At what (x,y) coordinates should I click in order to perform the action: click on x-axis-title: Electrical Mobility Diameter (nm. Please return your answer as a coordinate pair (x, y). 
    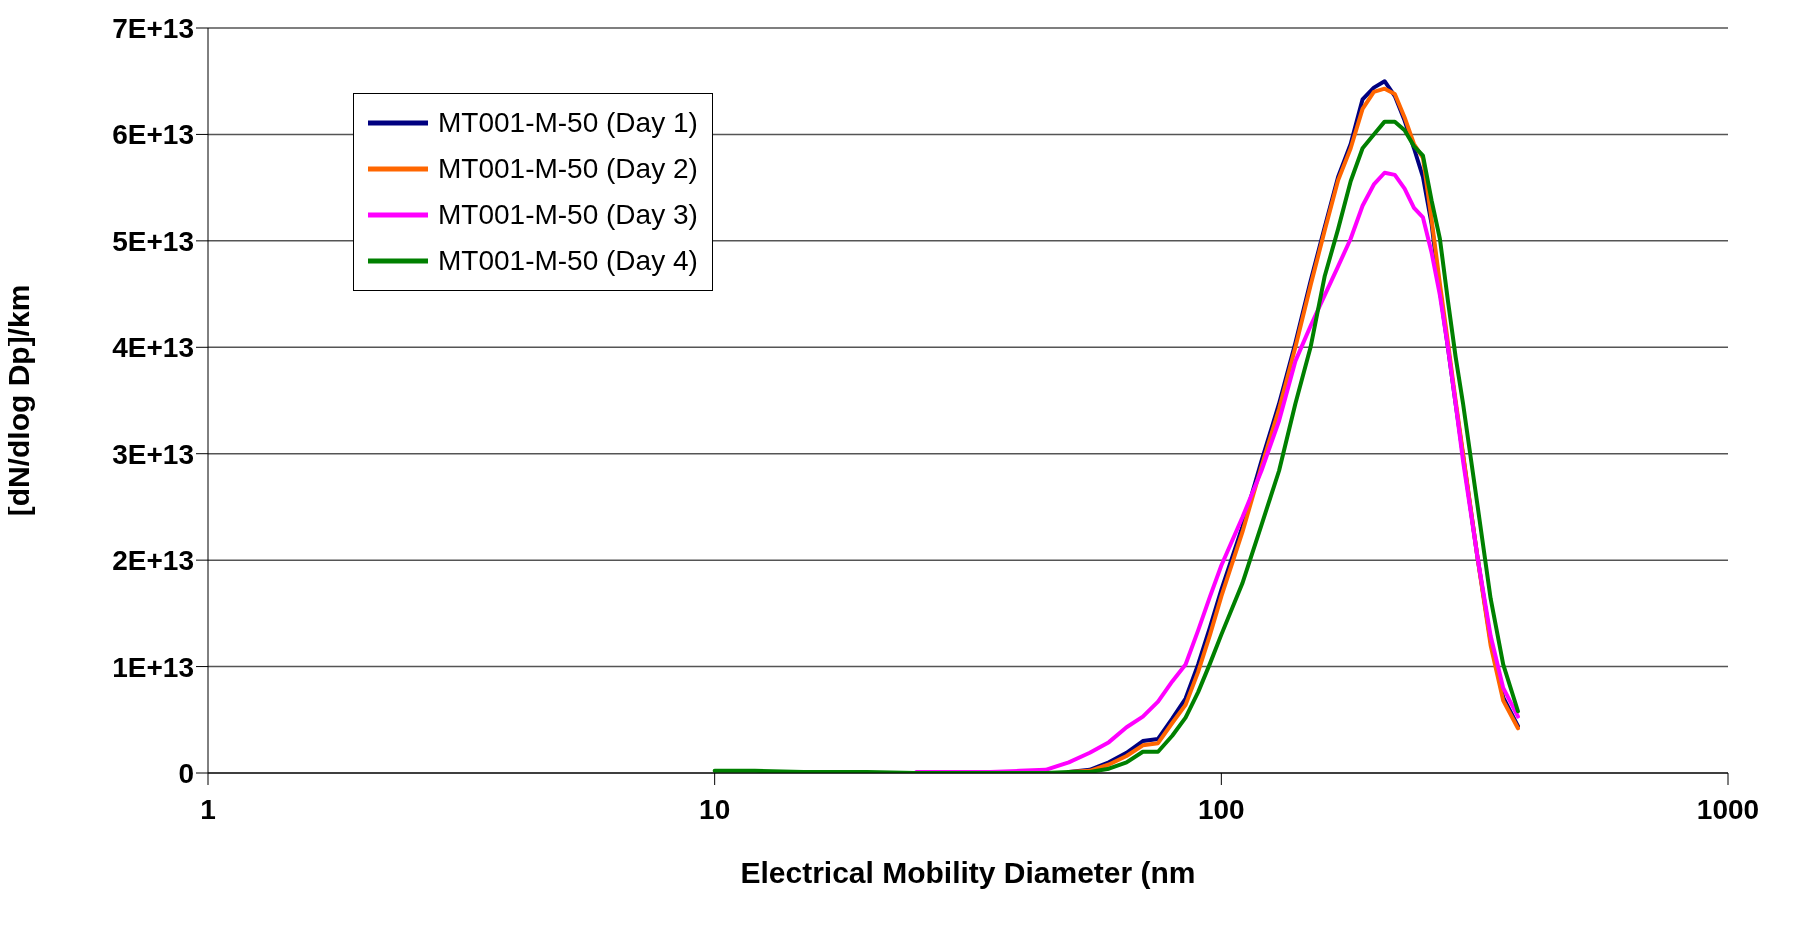
    Looking at the image, I should click on (968, 872).